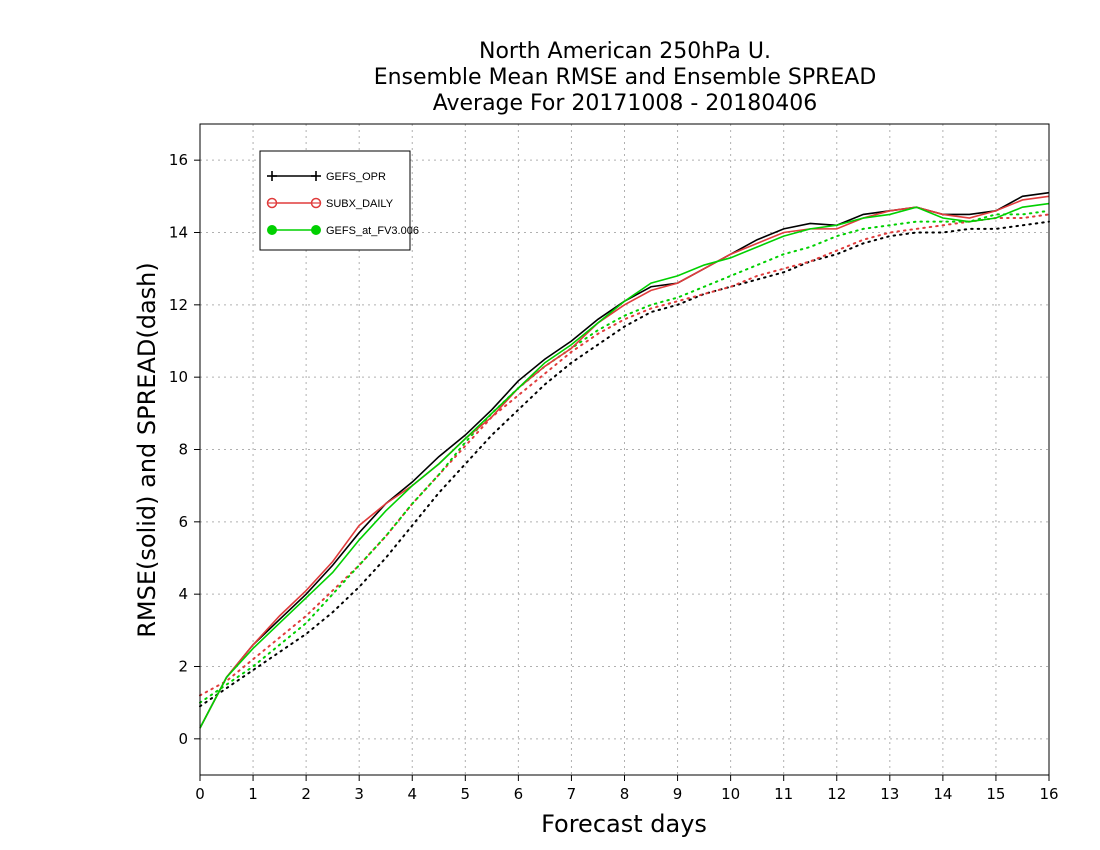  What do you see at coordinates (783, 794) in the screenshot?
I see `x-tick-label: 11` at bounding box center [783, 794].